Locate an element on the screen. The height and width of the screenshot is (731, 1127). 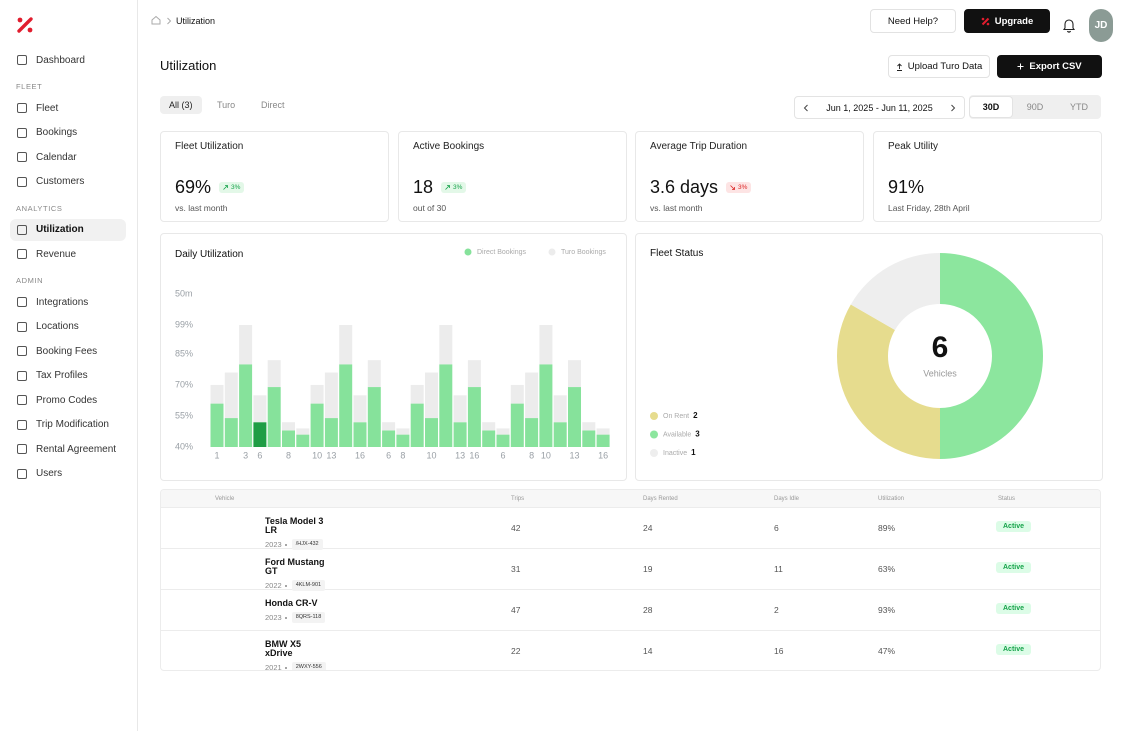
nav-item: Customers is located at coordinates (68, 182).